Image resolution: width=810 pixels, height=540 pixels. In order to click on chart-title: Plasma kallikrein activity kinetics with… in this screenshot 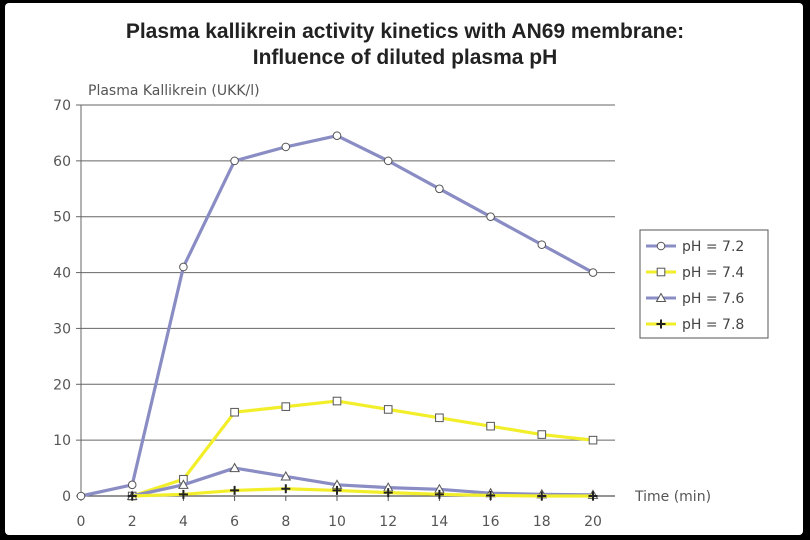, I will do `click(405, 31)`.